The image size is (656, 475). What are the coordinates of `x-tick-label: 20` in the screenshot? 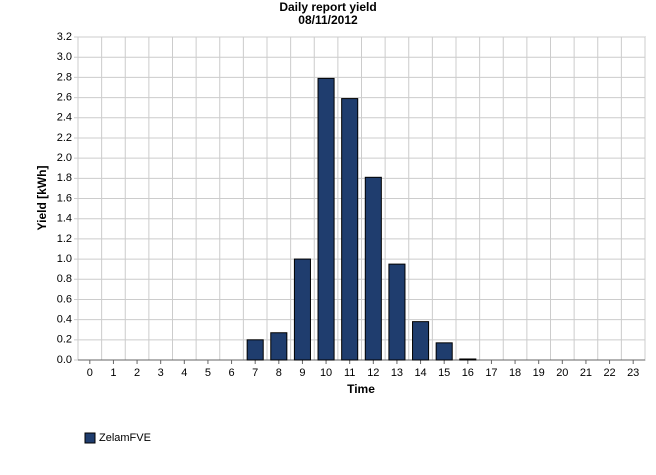 It's located at (562, 373).